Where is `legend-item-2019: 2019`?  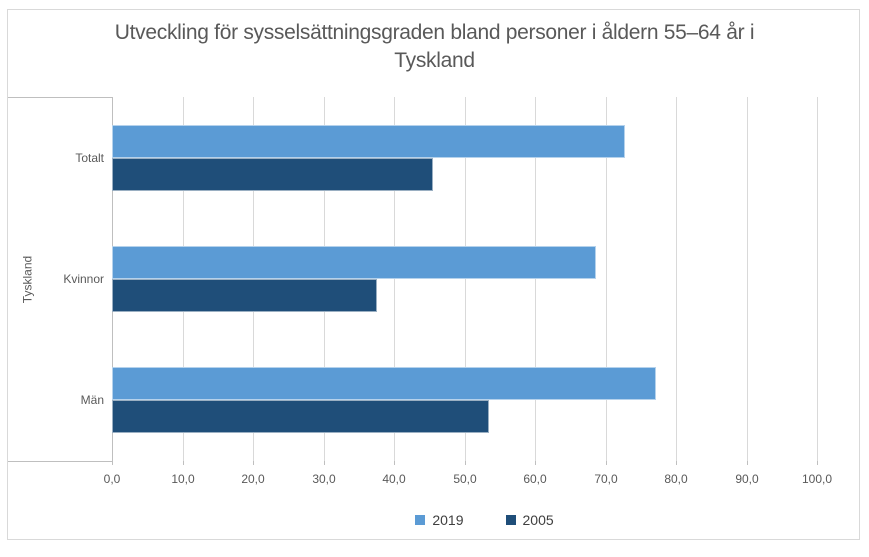
legend-item-2019: 2019 is located at coordinates (439, 520).